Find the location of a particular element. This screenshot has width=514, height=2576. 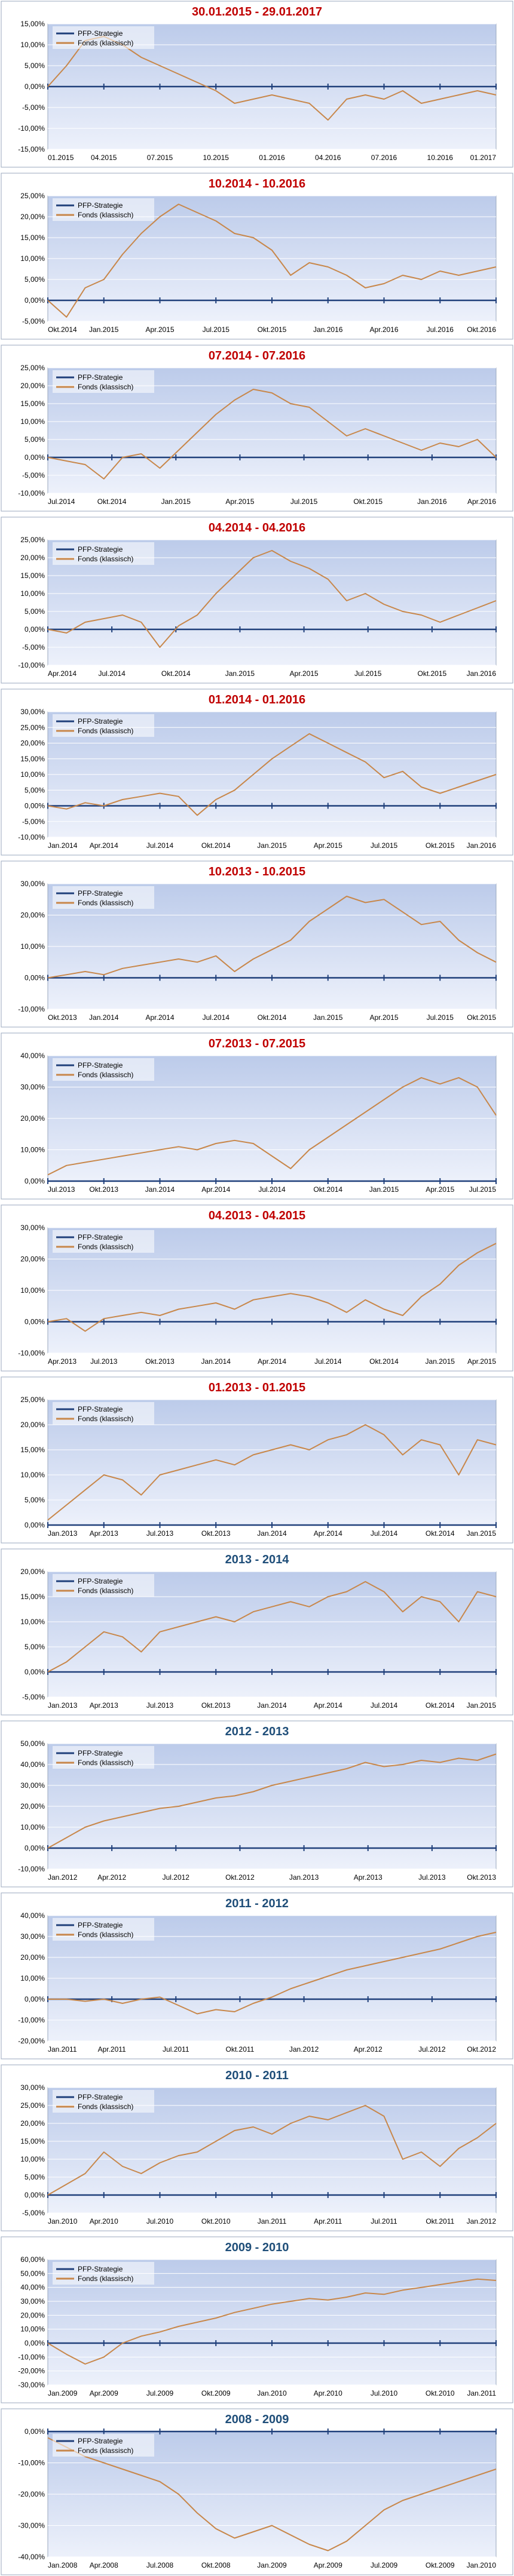

x-tick-label: Okt.2011 is located at coordinates (440, 2221).